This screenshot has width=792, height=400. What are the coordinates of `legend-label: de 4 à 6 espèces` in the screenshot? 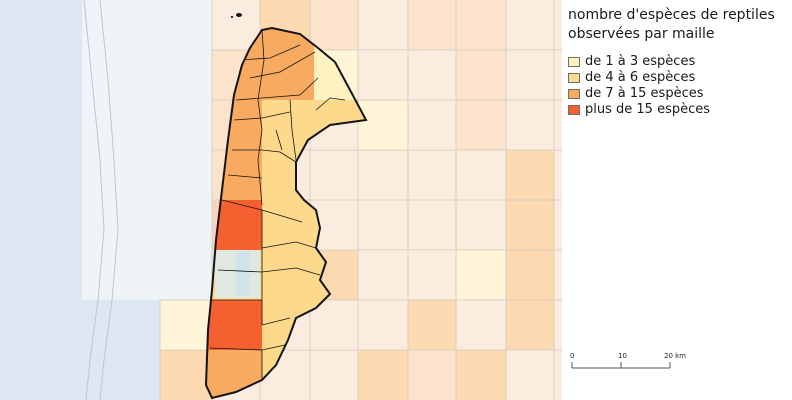 It's located at (640, 77).